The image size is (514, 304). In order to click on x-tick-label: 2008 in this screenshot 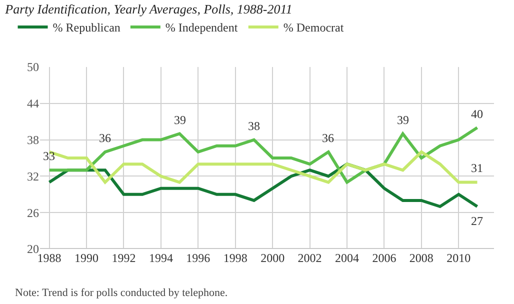, I will do `click(421, 258)`.